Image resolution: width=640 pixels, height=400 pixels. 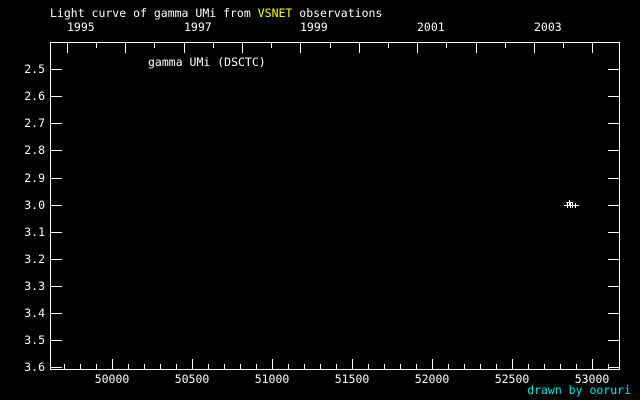 I want to click on x-axis-tick-label: 52000, so click(x=432, y=379).